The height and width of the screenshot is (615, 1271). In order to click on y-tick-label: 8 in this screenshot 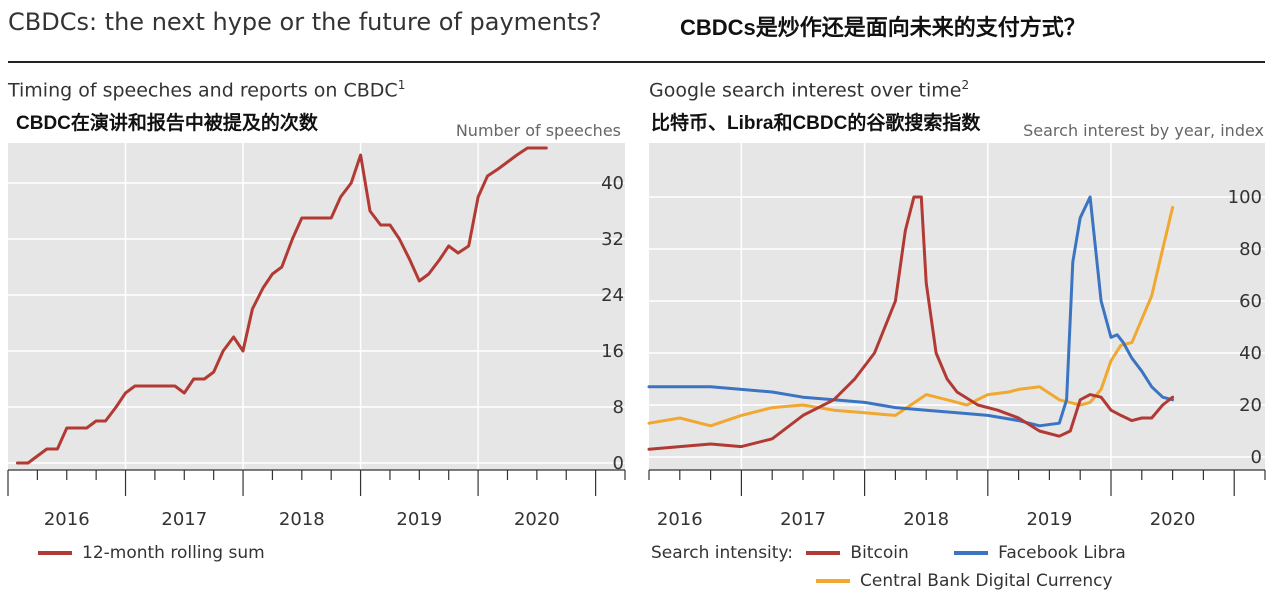, I will do `click(618, 407)`.